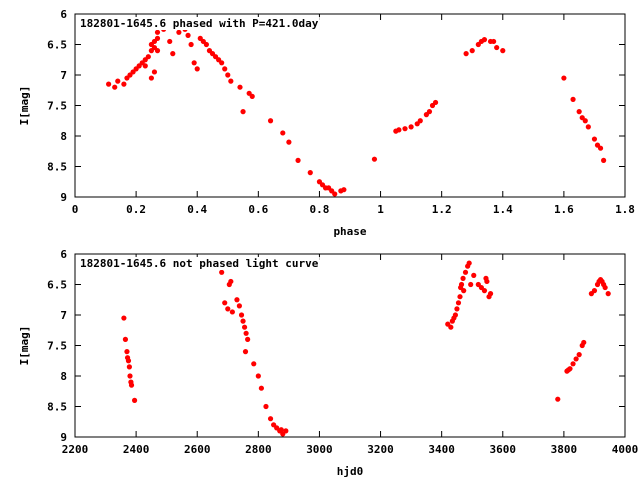  I want to click on x-tick-label: 1.8, so click(625, 209).